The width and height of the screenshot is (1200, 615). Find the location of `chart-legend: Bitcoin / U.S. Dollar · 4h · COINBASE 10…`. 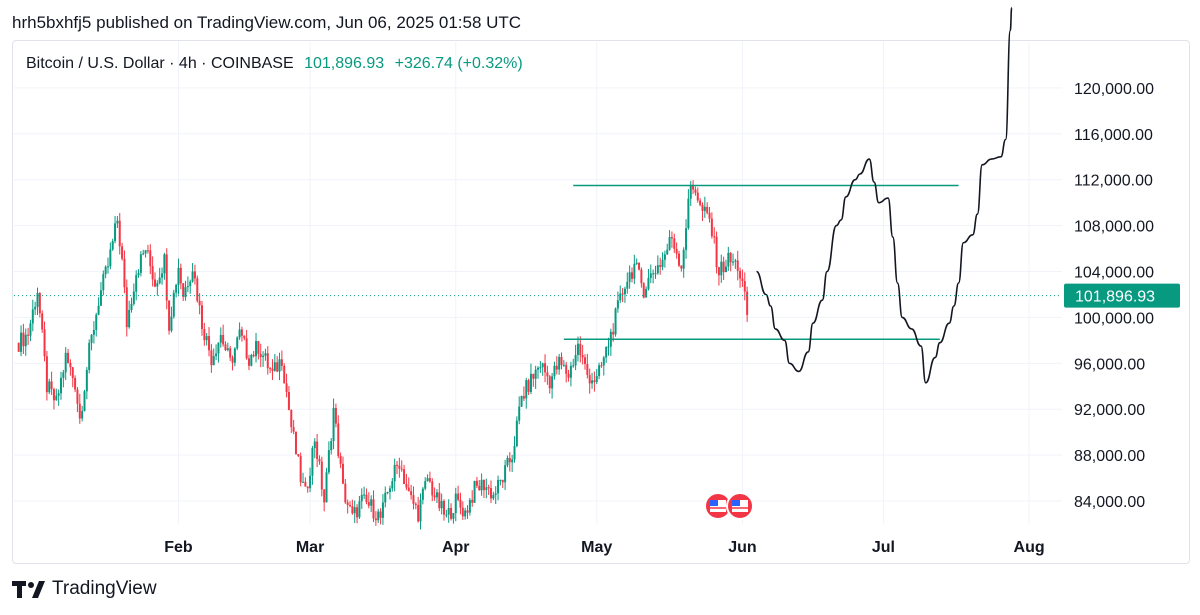

chart-legend: Bitcoin / U.S. Dollar · 4h · COINBASE 10… is located at coordinates (274, 64).